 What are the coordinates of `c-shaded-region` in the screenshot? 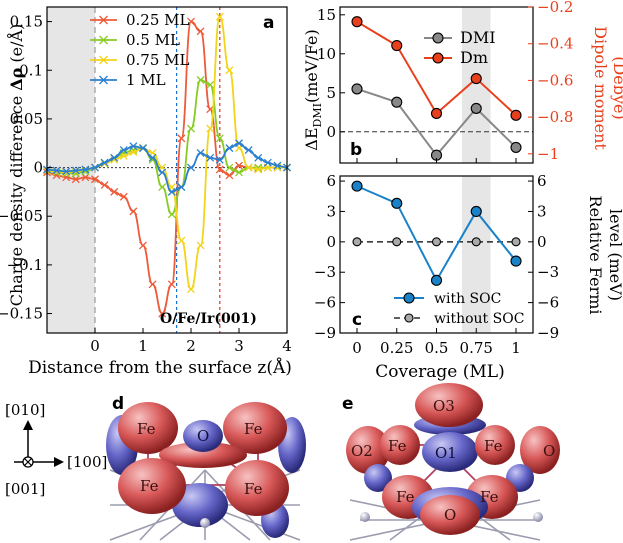 It's located at (476, 254).